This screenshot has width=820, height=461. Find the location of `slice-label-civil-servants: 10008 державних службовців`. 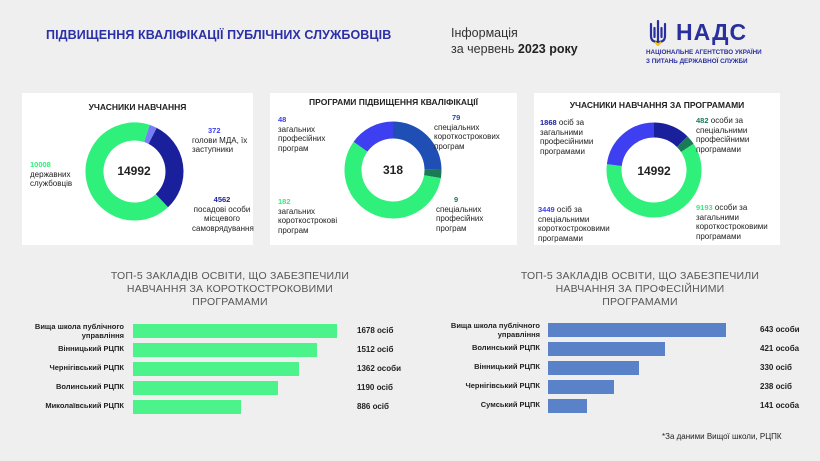

slice-label-civil-servants: 10008 державних службовців is located at coordinates (57, 174).